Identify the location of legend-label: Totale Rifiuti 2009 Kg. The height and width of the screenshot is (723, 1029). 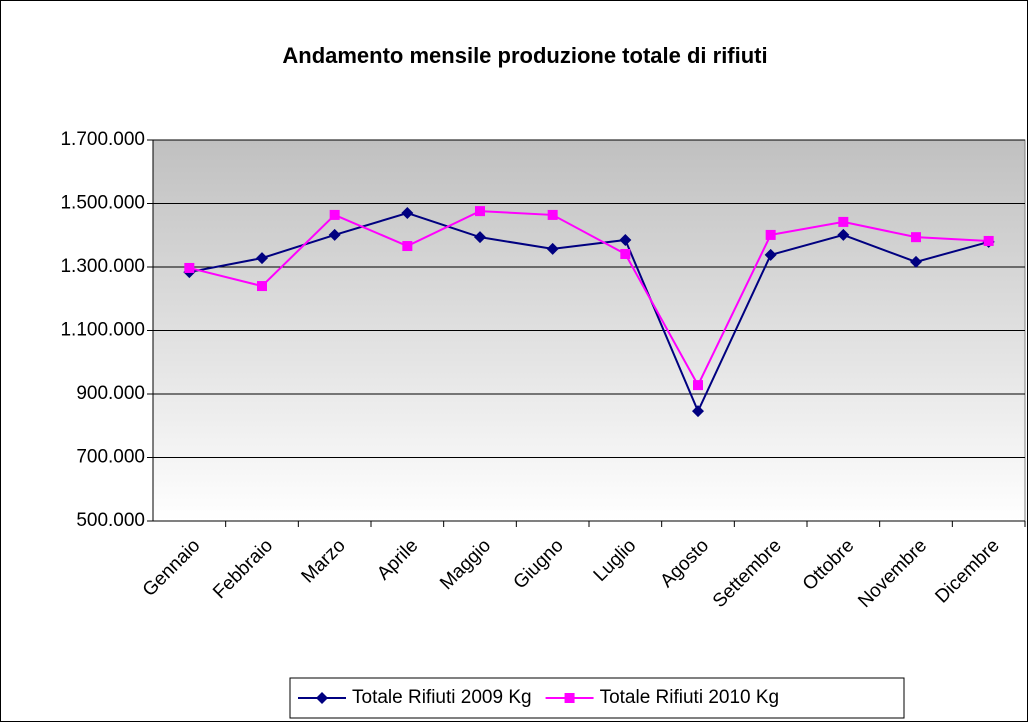
(442, 697).